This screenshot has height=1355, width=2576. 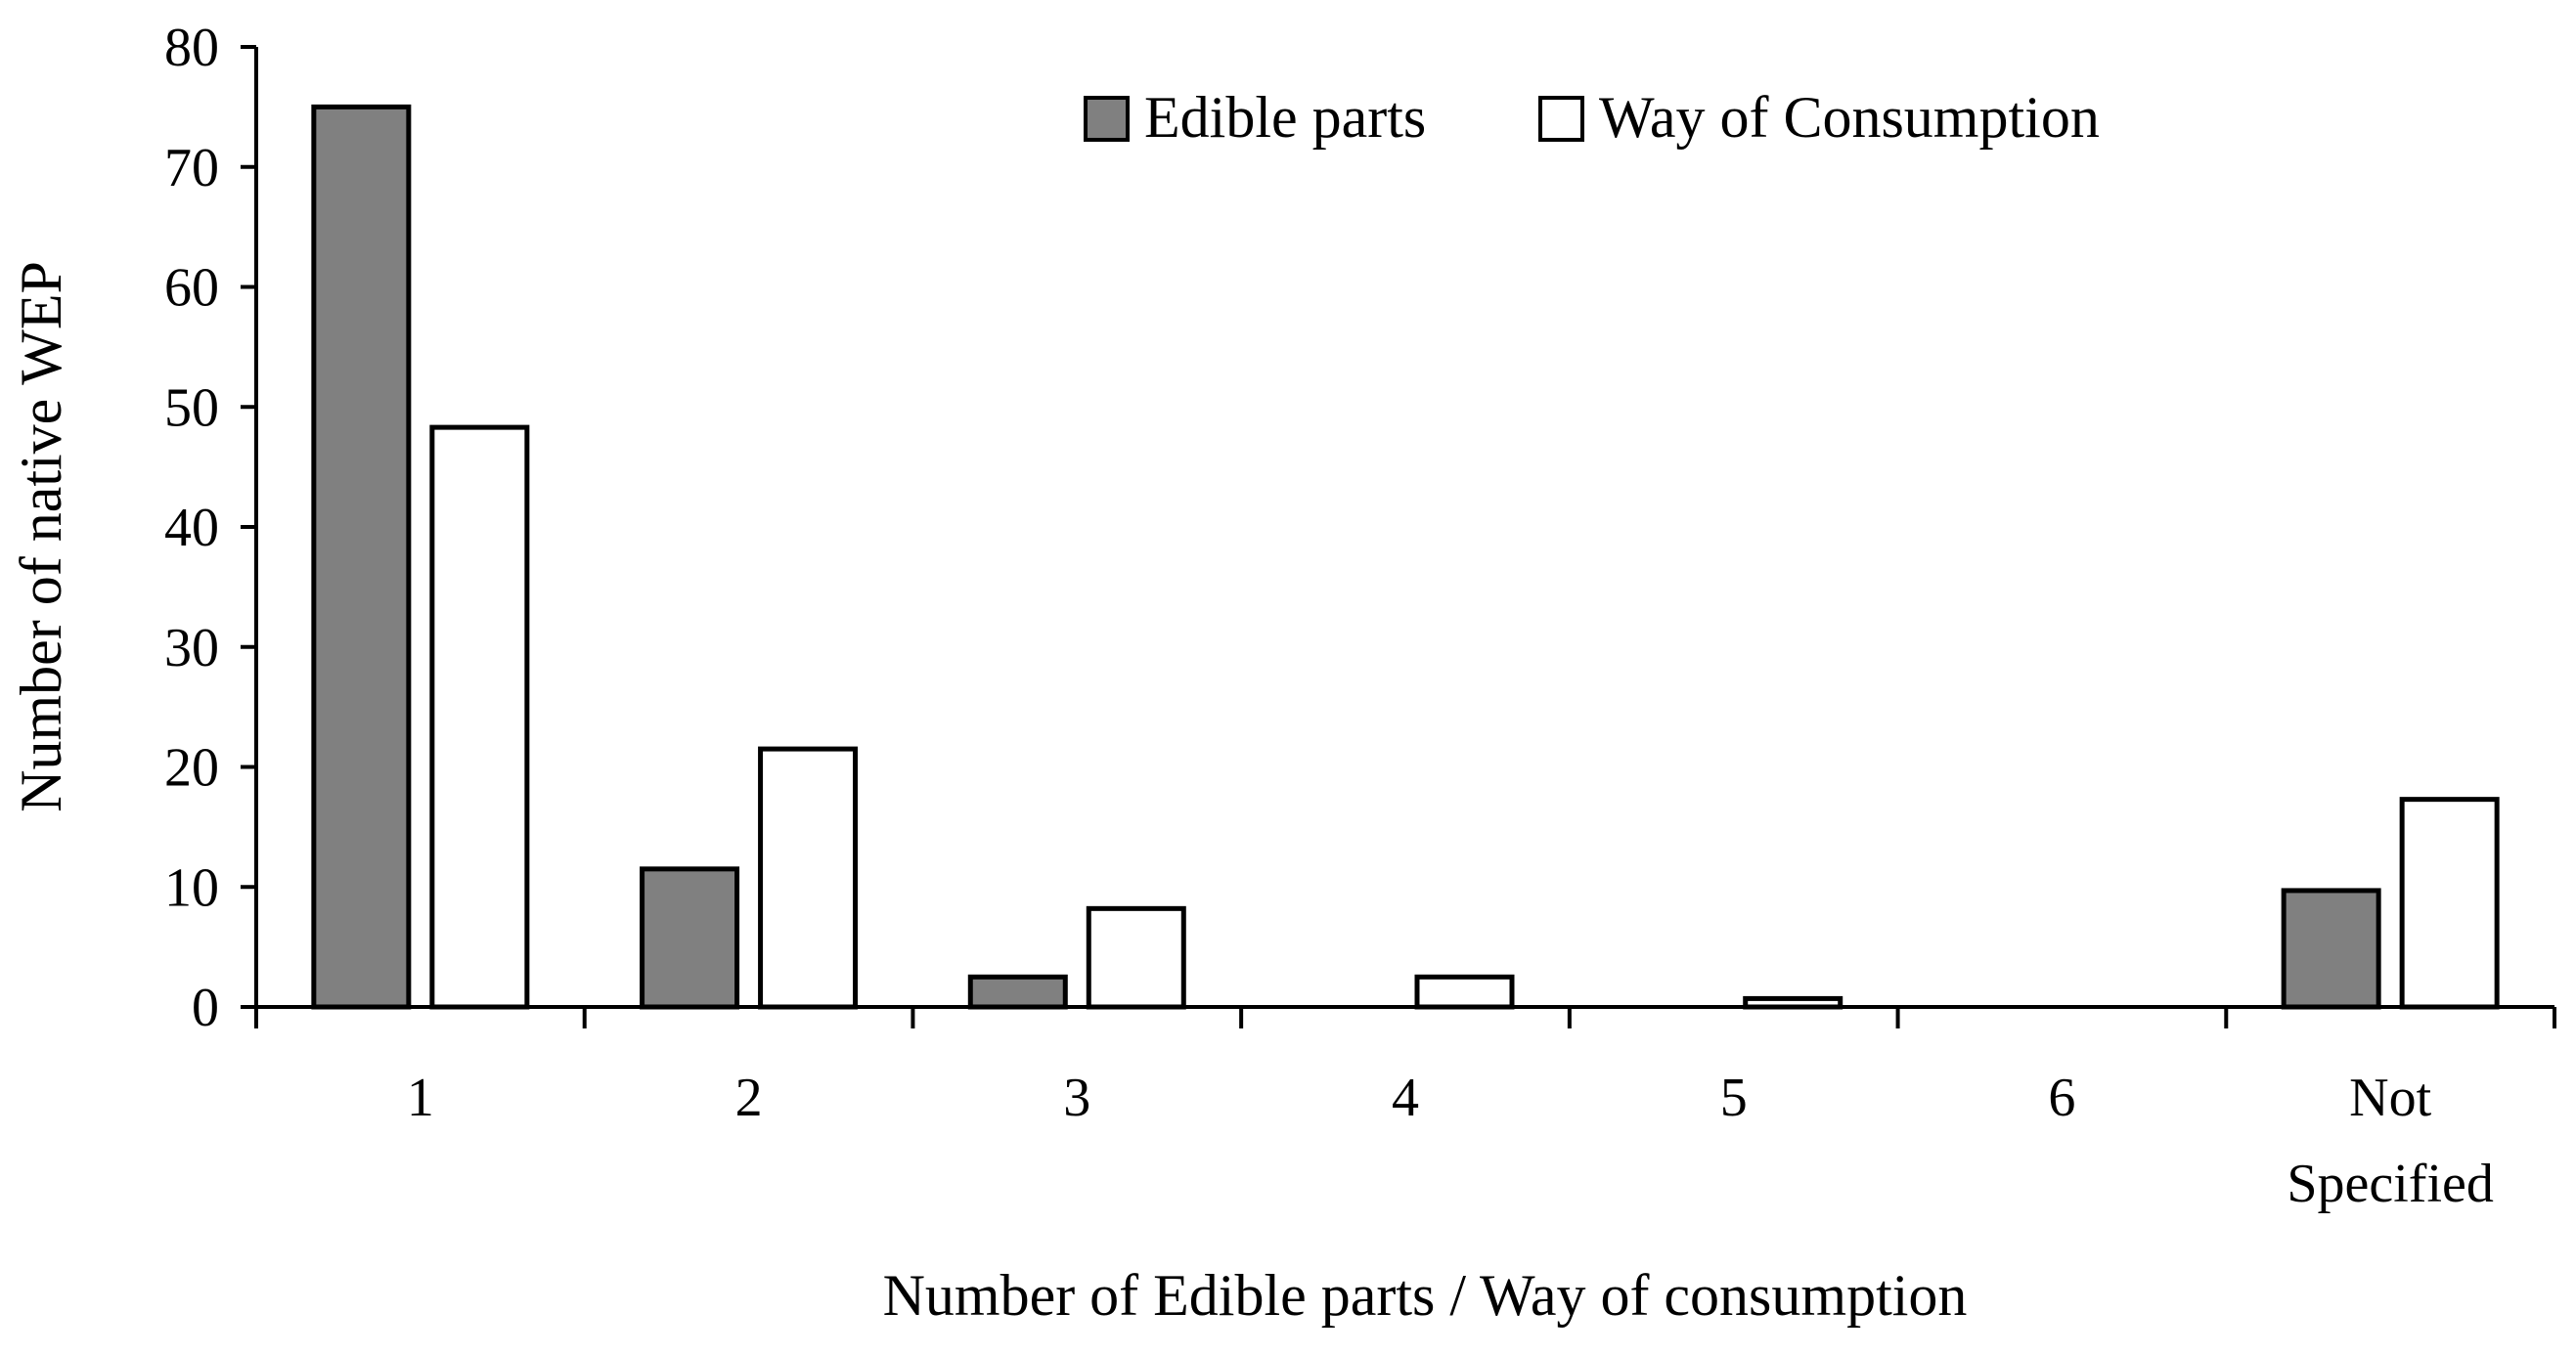 What do you see at coordinates (191, 407) in the screenshot?
I see `y-tick-label: 50` at bounding box center [191, 407].